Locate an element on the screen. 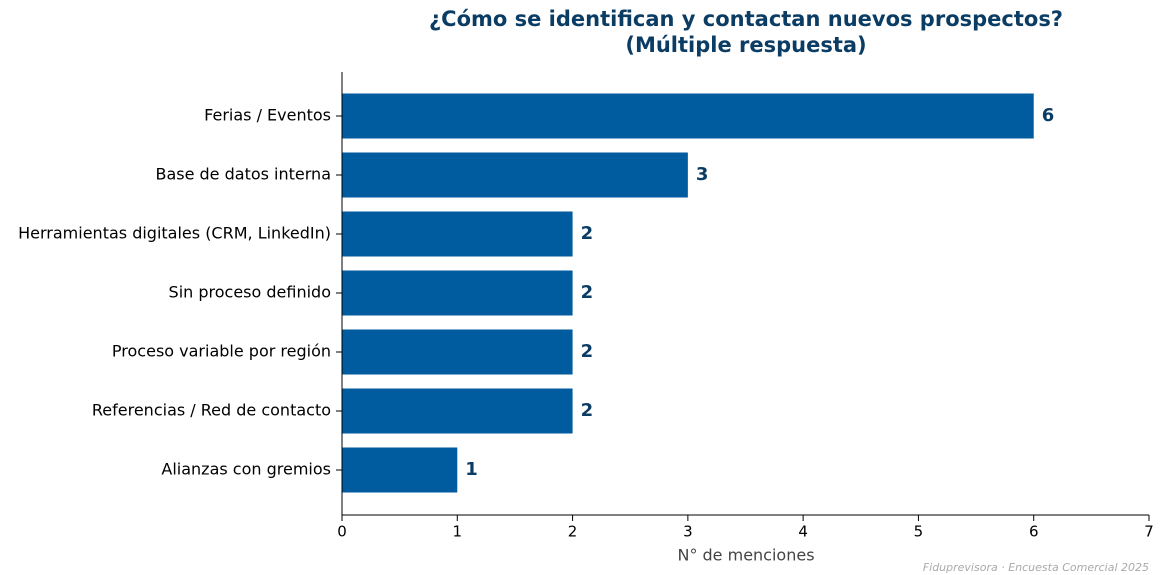 Image resolution: width=1165 pixels, height=575 pixels. x-tick-label: 3 is located at coordinates (688, 532).